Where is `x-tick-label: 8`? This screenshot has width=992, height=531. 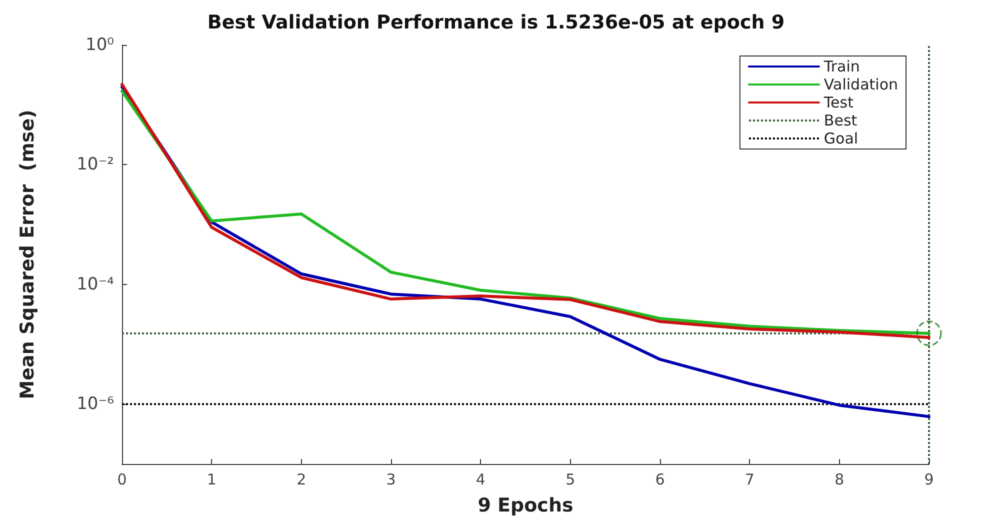
x-tick-label: 8 is located at coordinates (839, 479).